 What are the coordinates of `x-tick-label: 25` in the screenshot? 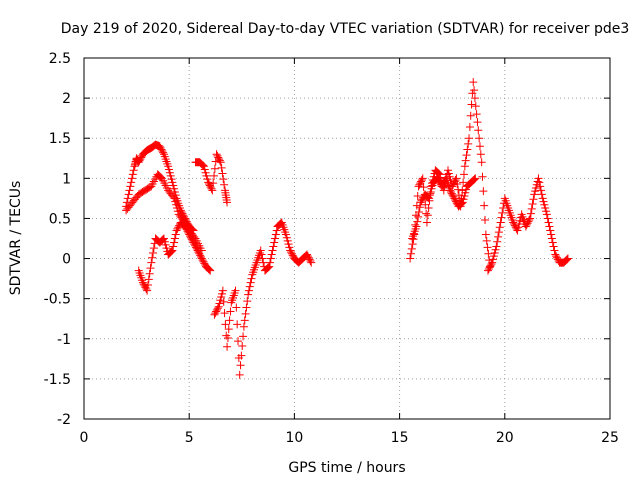 It's located at (610, 438).